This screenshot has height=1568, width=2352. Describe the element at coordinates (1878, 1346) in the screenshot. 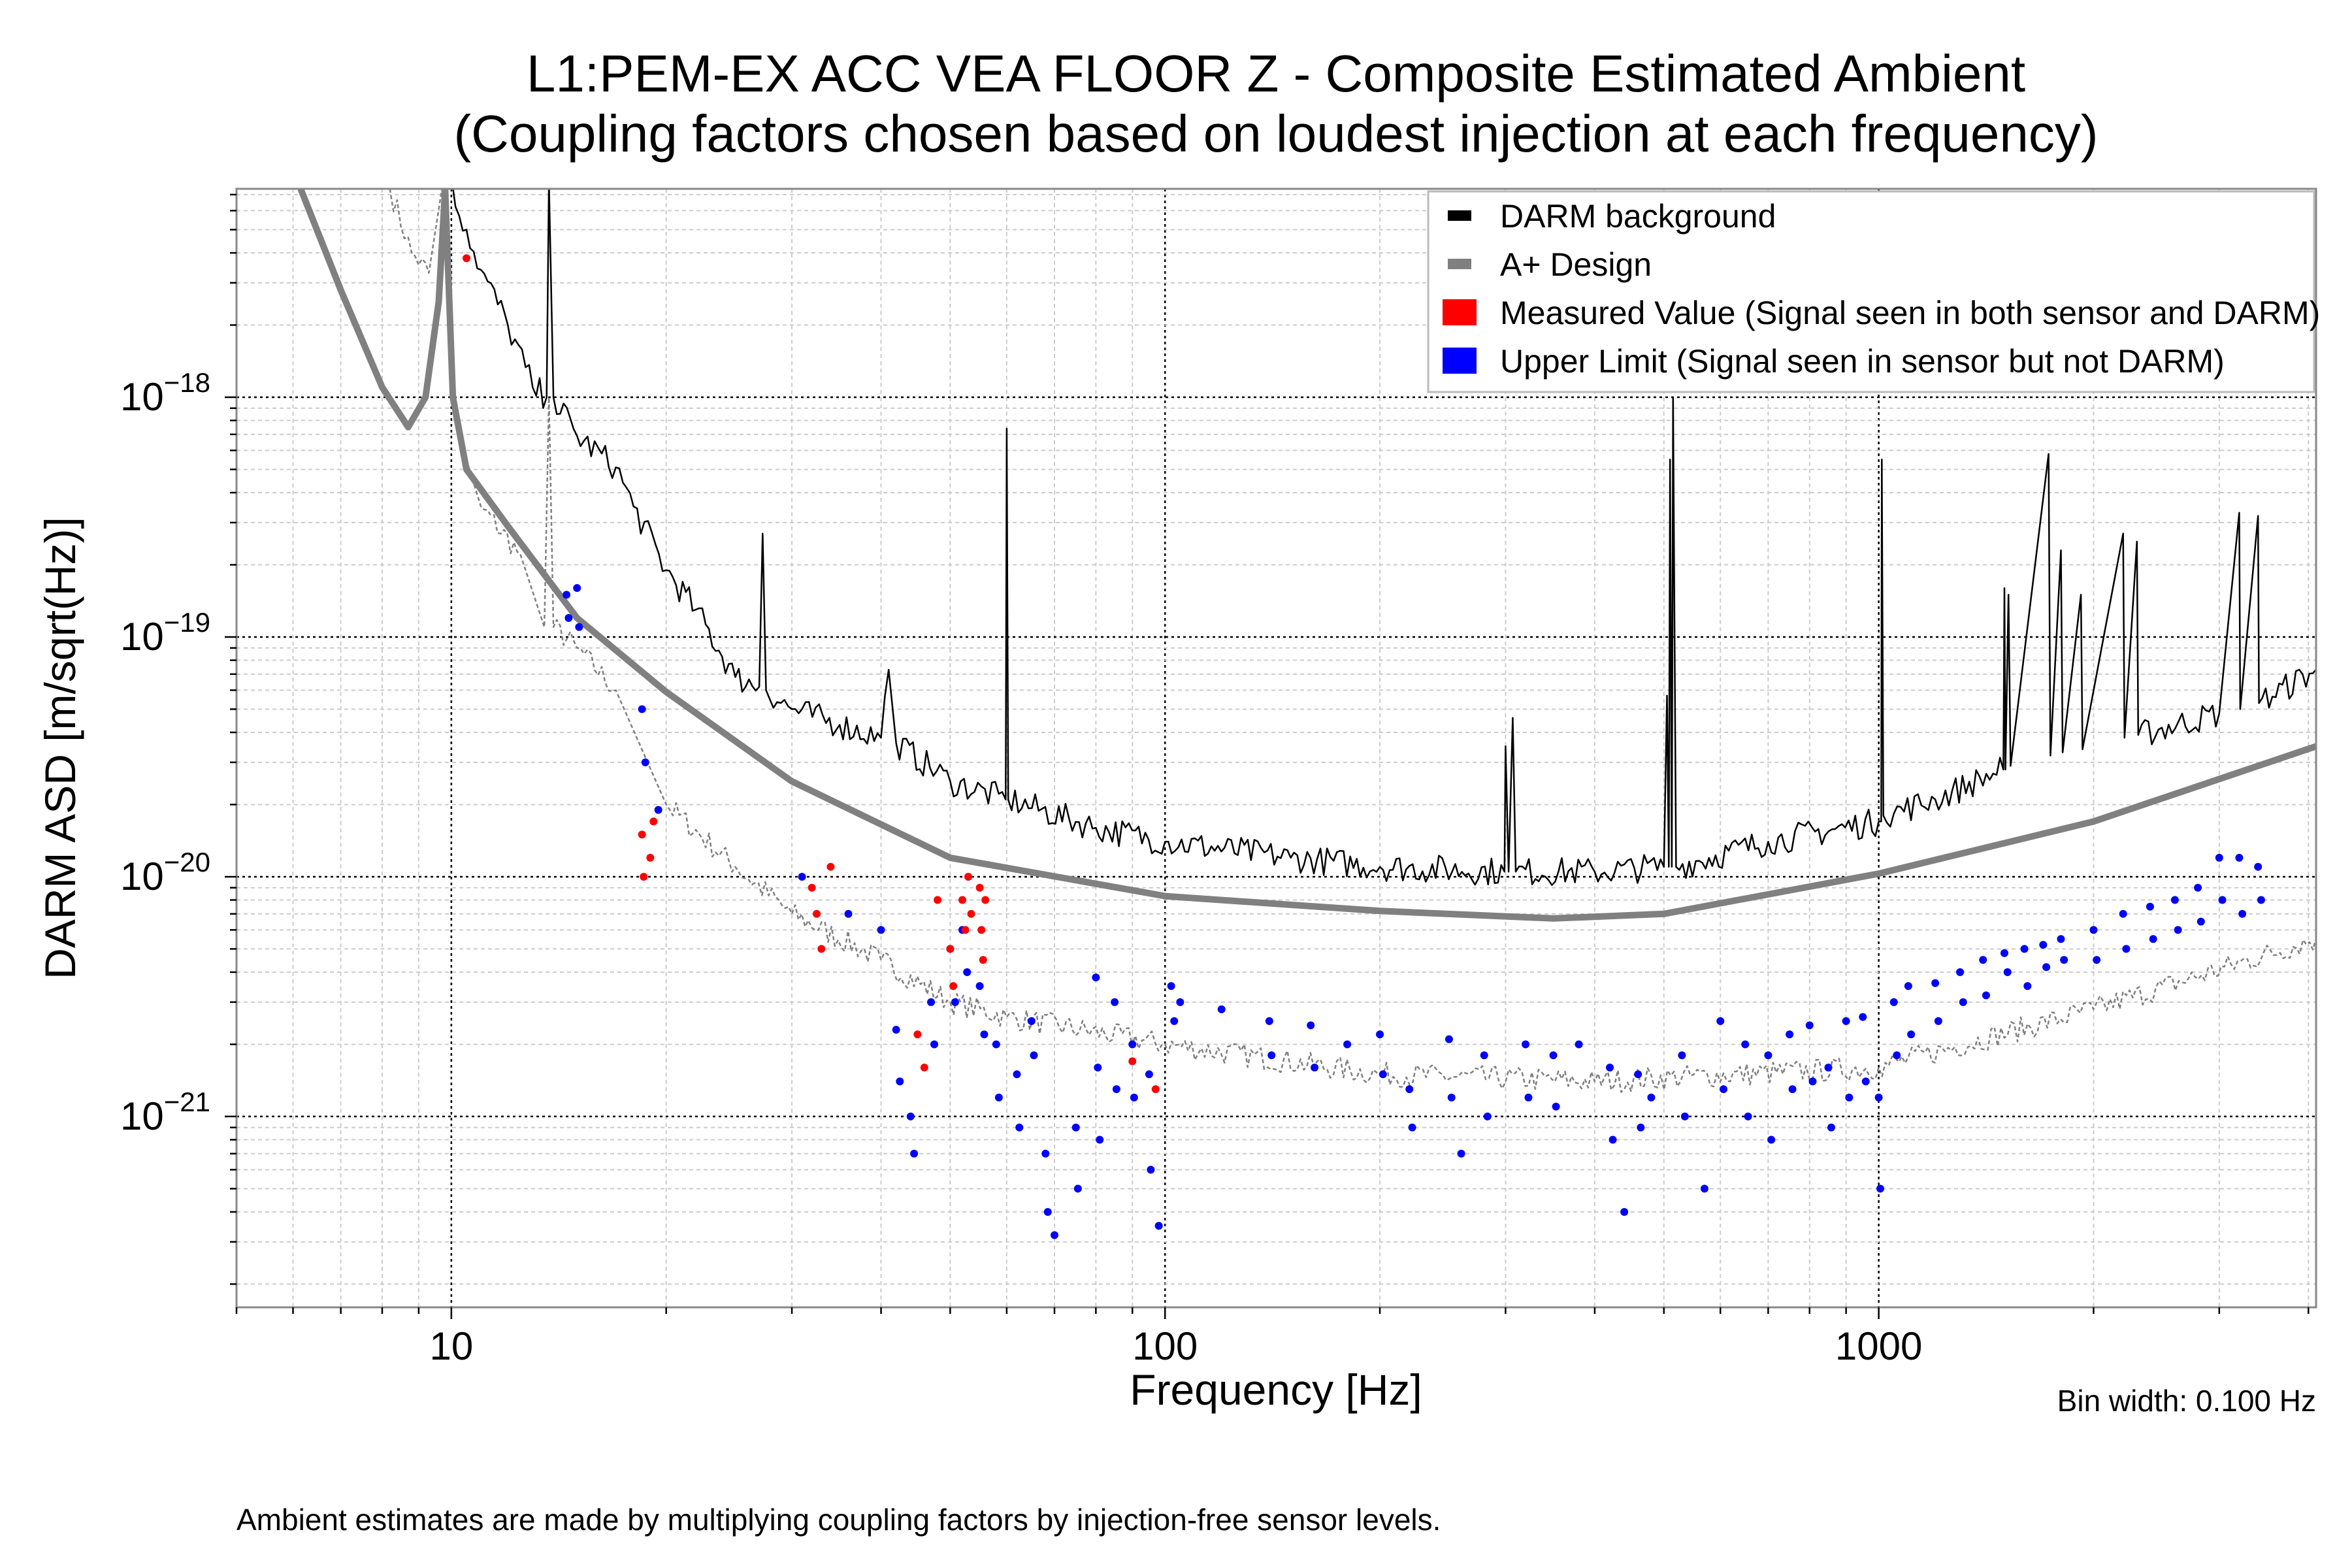

I see `x-tick-label: 1000` at that location.